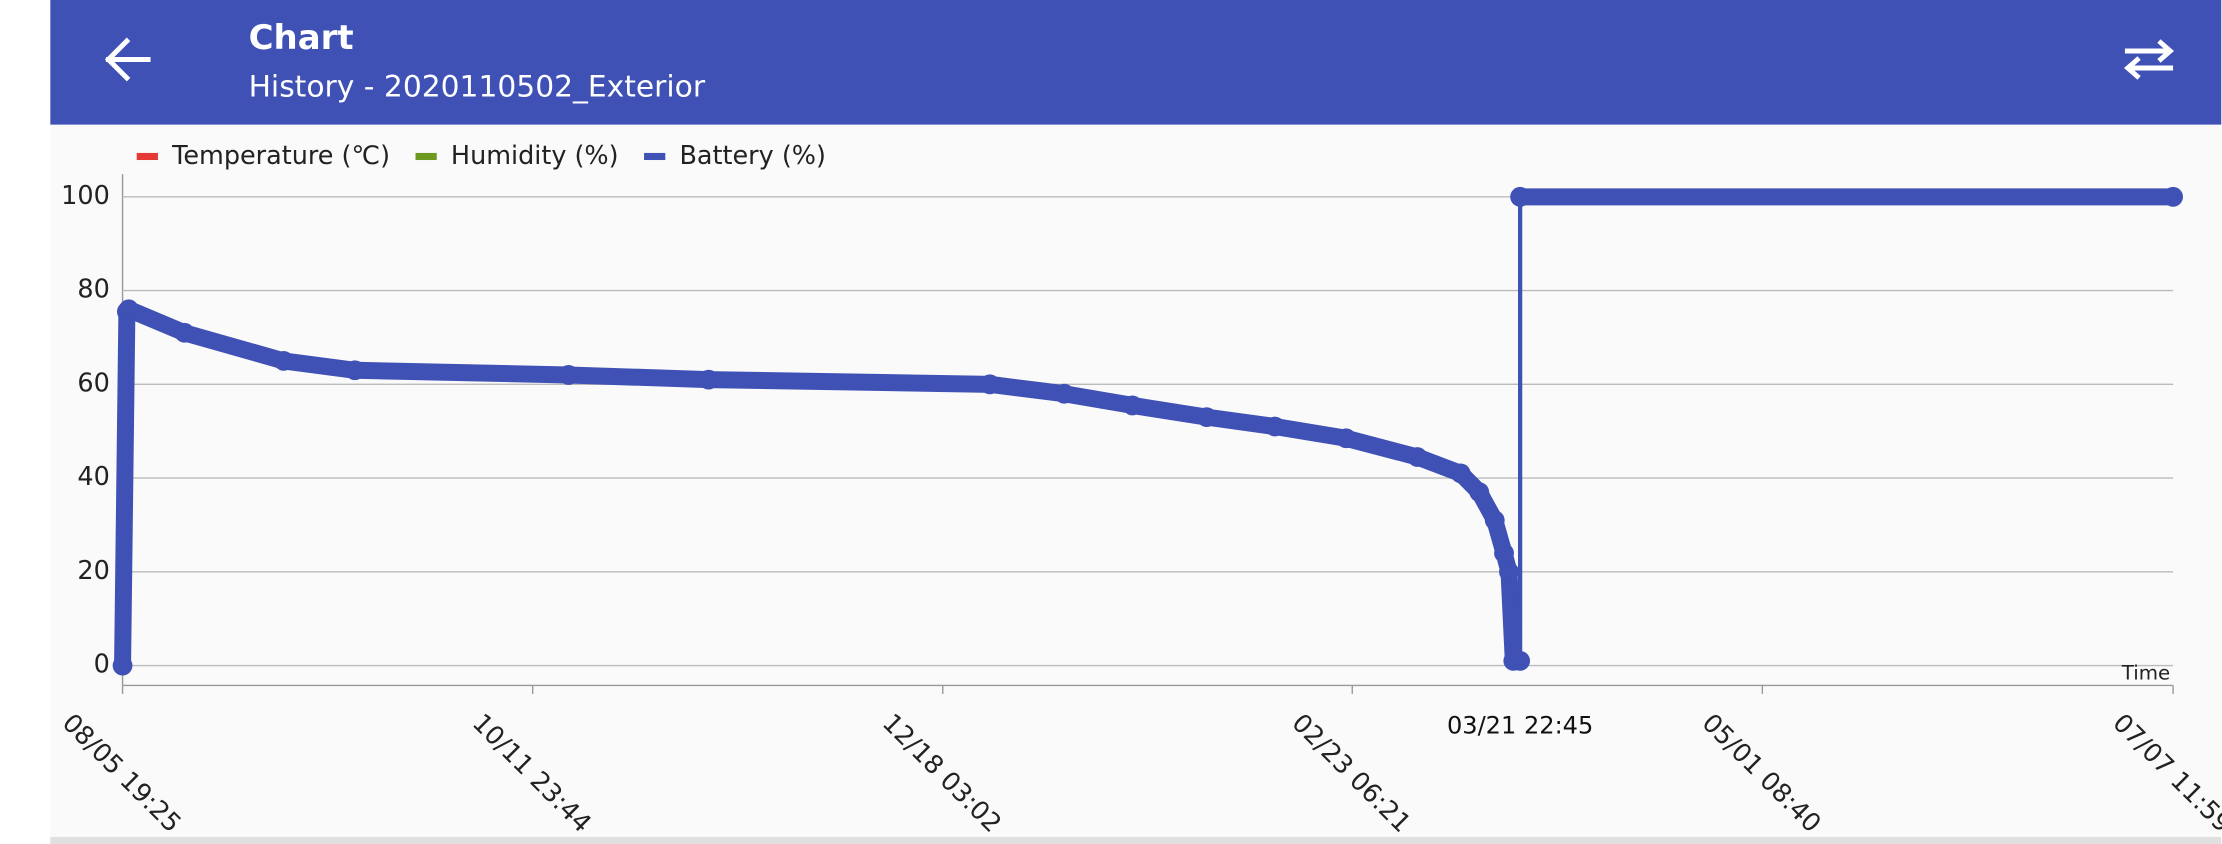 The height and width of the screenshot is (844, 2222). Describe the element at coordinates (477, 86) in the screenshot. I see `app-subtitle: History - 2020110502_Exterior` at that location.